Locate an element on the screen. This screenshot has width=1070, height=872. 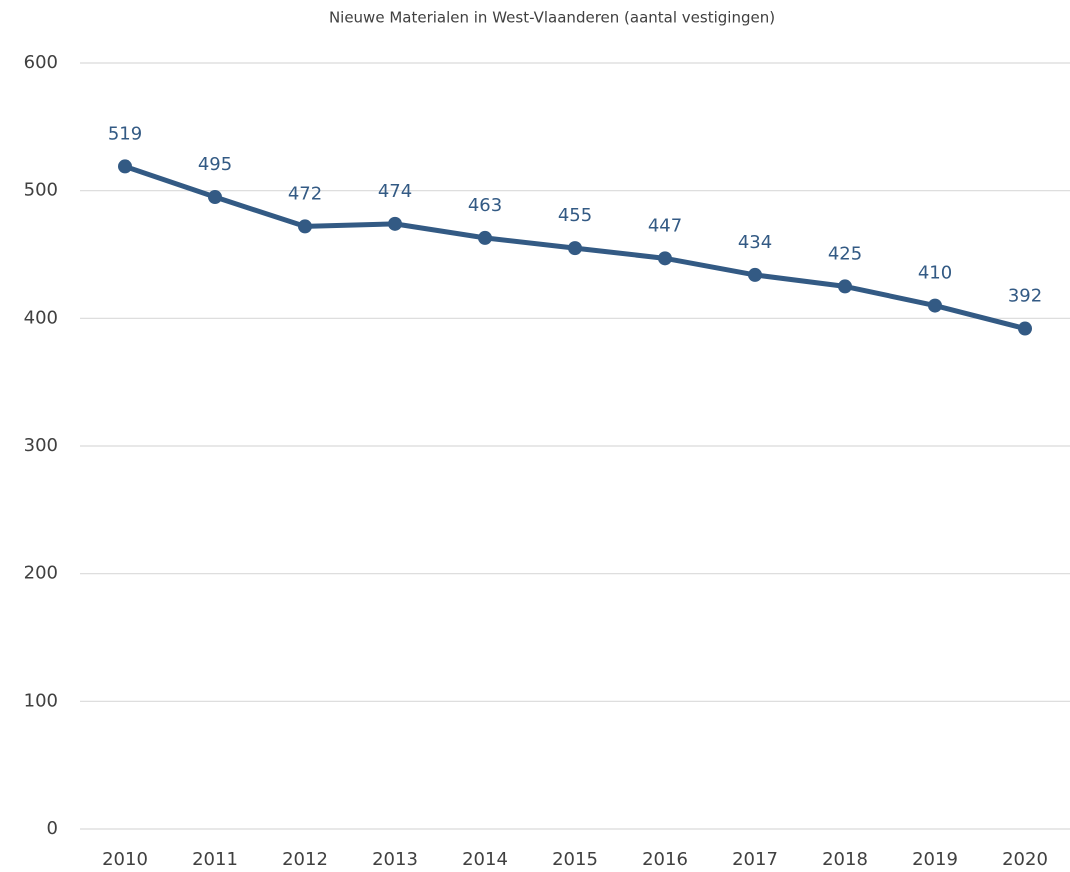
data-label: 447 is located at coordinates (665, 225).